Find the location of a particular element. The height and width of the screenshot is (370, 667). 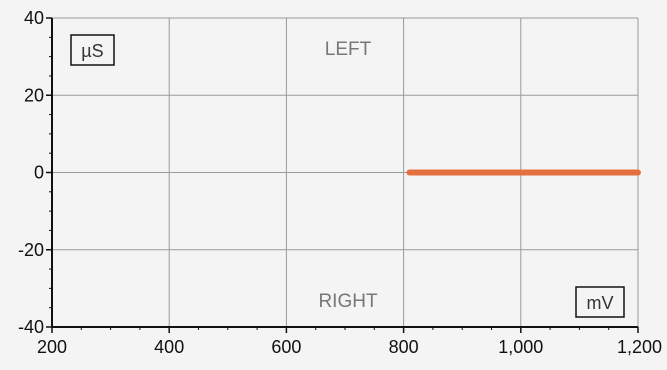

x-unit-box is located at coordinates (600, 302).